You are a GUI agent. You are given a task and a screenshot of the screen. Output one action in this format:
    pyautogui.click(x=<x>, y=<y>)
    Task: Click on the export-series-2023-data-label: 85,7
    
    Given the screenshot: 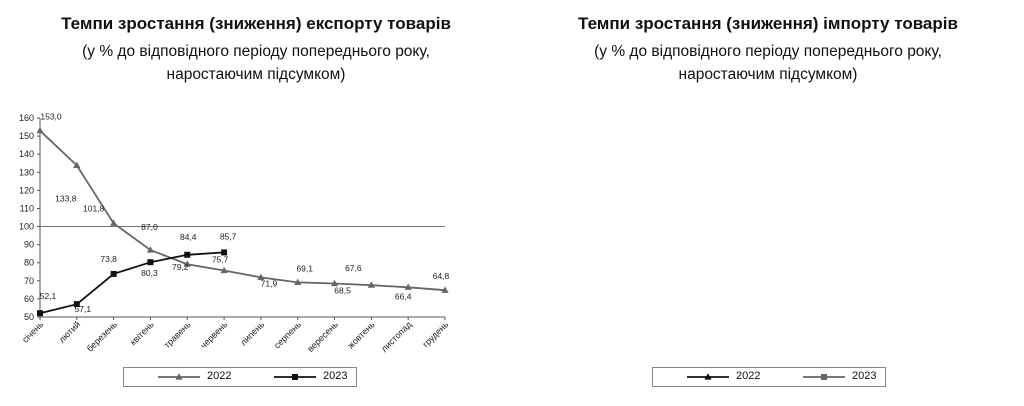 What is the action you would take?
    pyautogui.click(x=228, y=236)
    